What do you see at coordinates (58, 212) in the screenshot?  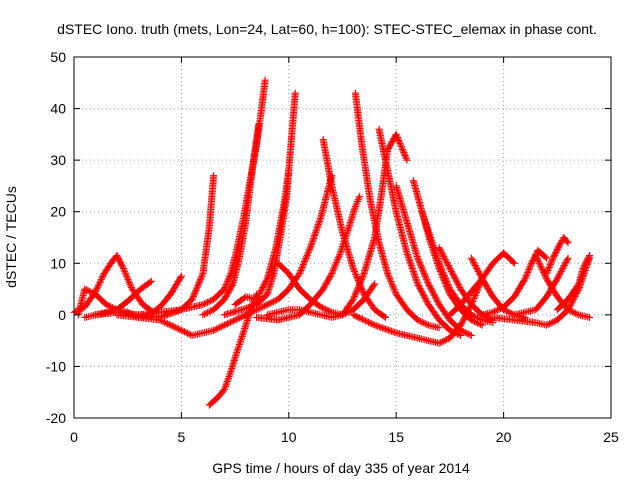 I see `y-tick-label: 20` at bounding box center [58, 212].